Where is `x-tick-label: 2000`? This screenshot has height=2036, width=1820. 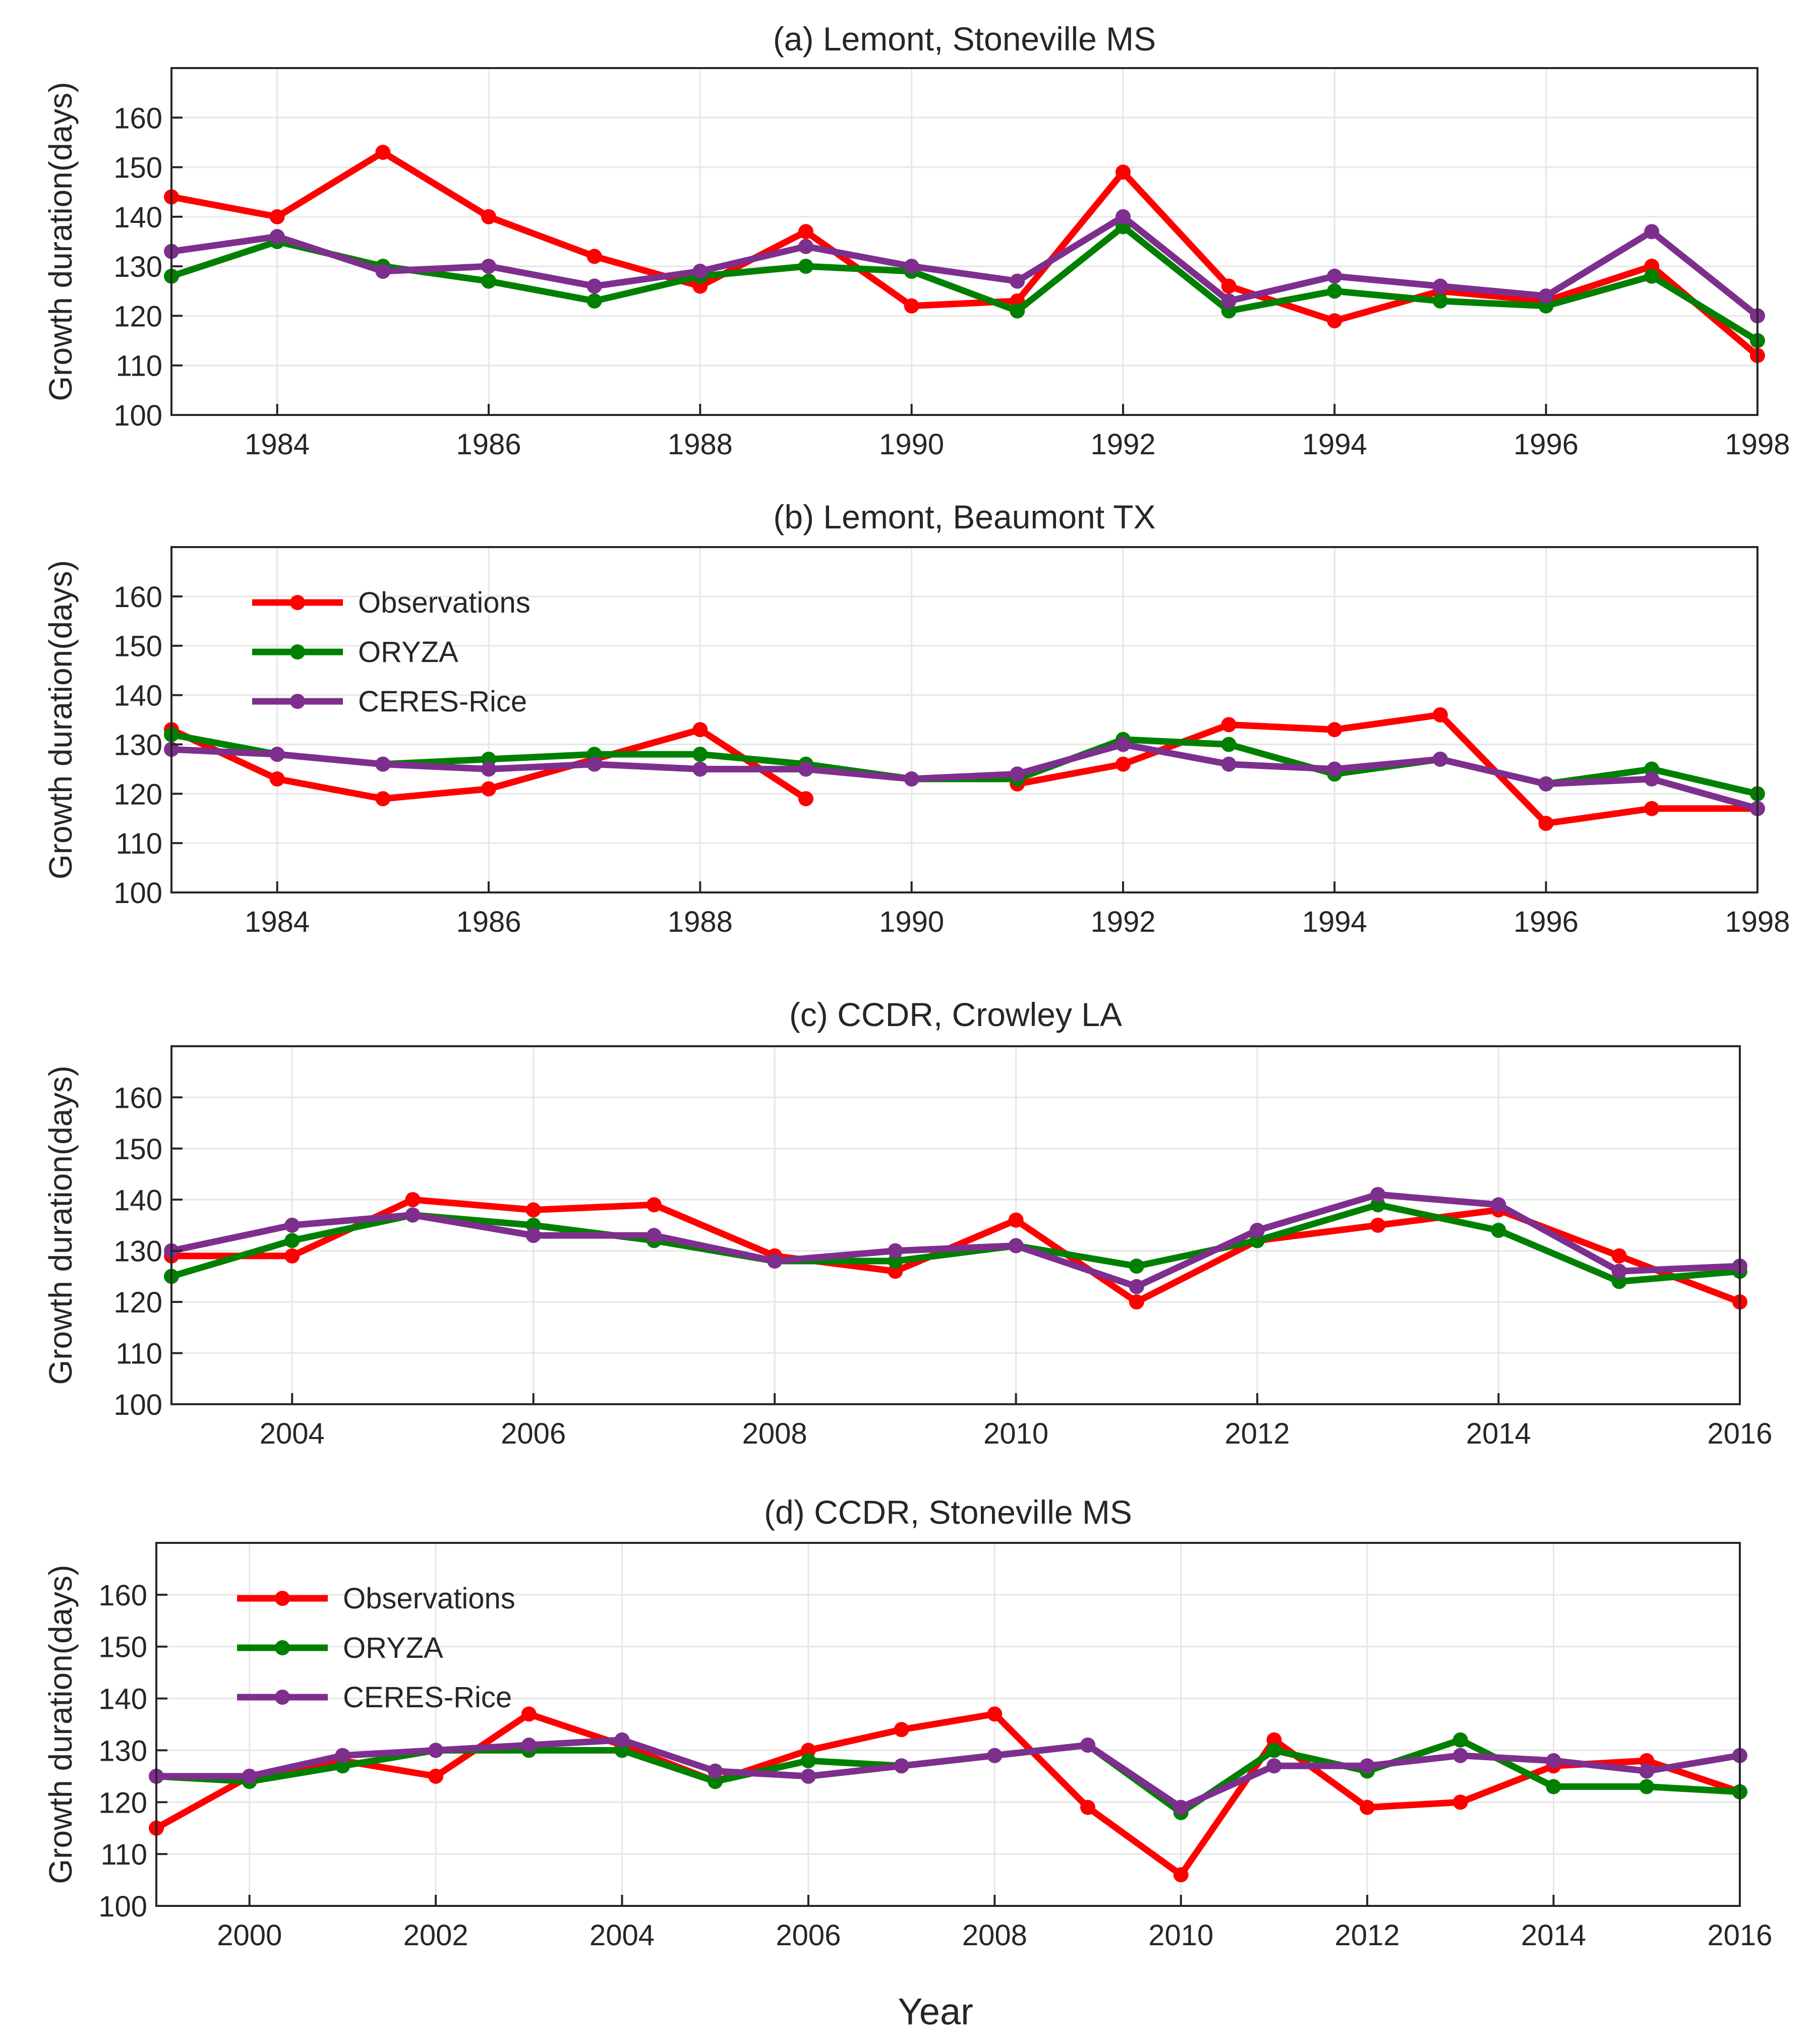
x-tick-label: 2000 is located at coordinates (249, 1936).